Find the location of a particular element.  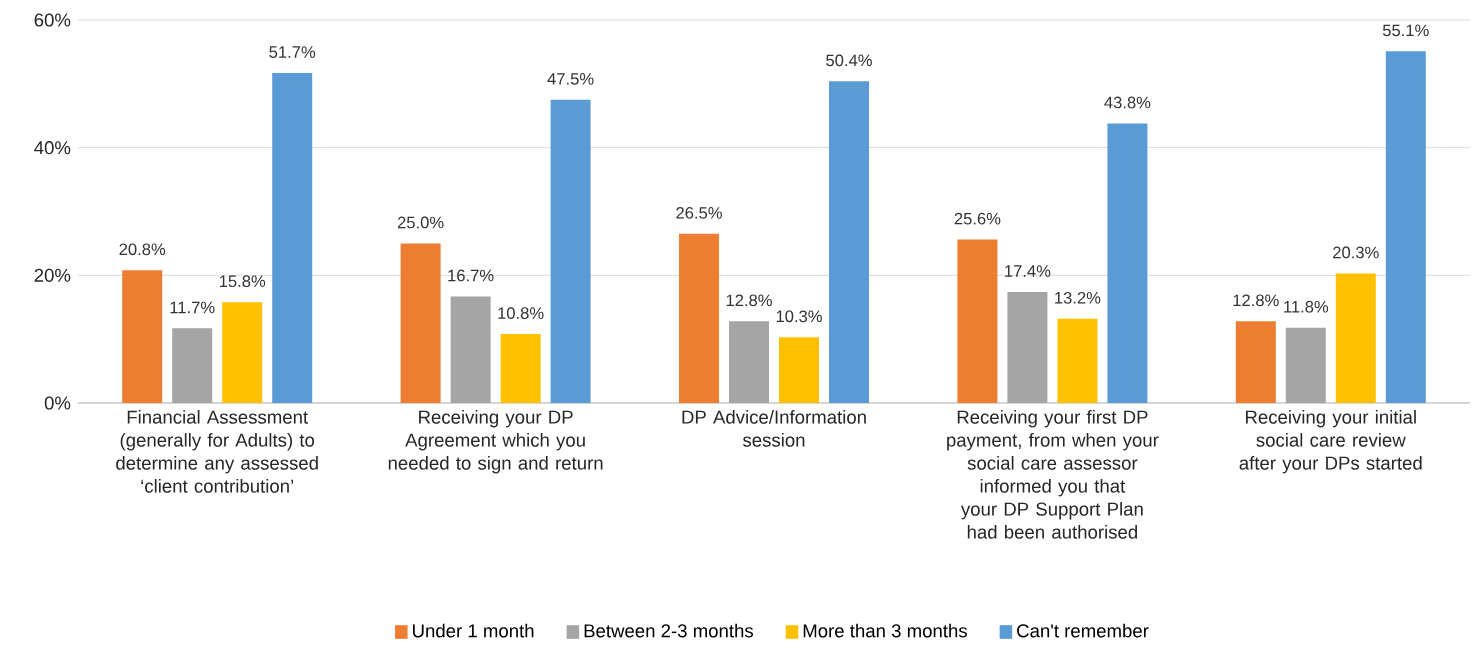

data-label: 20.8% is located at coordinates (142, 249).